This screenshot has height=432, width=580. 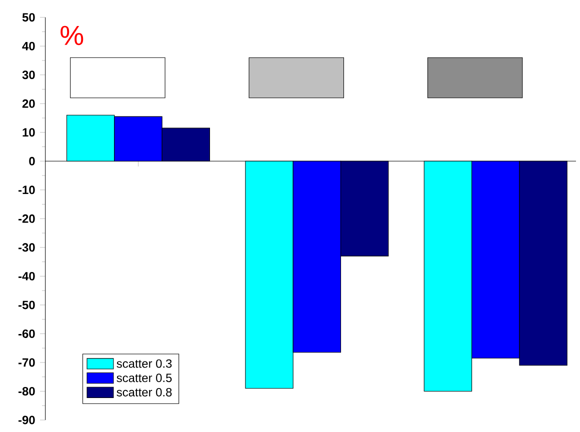 I want to click on y-tick-label: -20, so click(x=26, y=218).